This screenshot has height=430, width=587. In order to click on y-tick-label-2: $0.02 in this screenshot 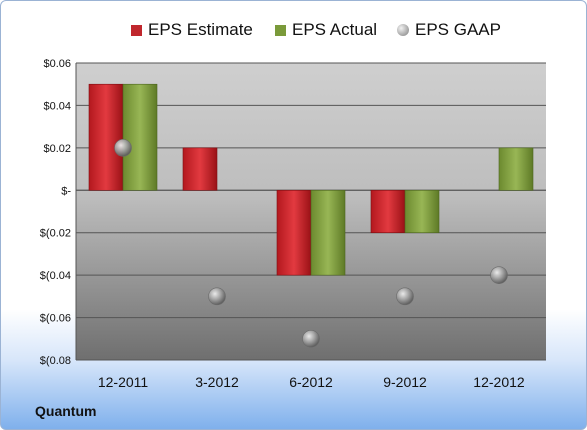, I will do `click(57, 149)`.